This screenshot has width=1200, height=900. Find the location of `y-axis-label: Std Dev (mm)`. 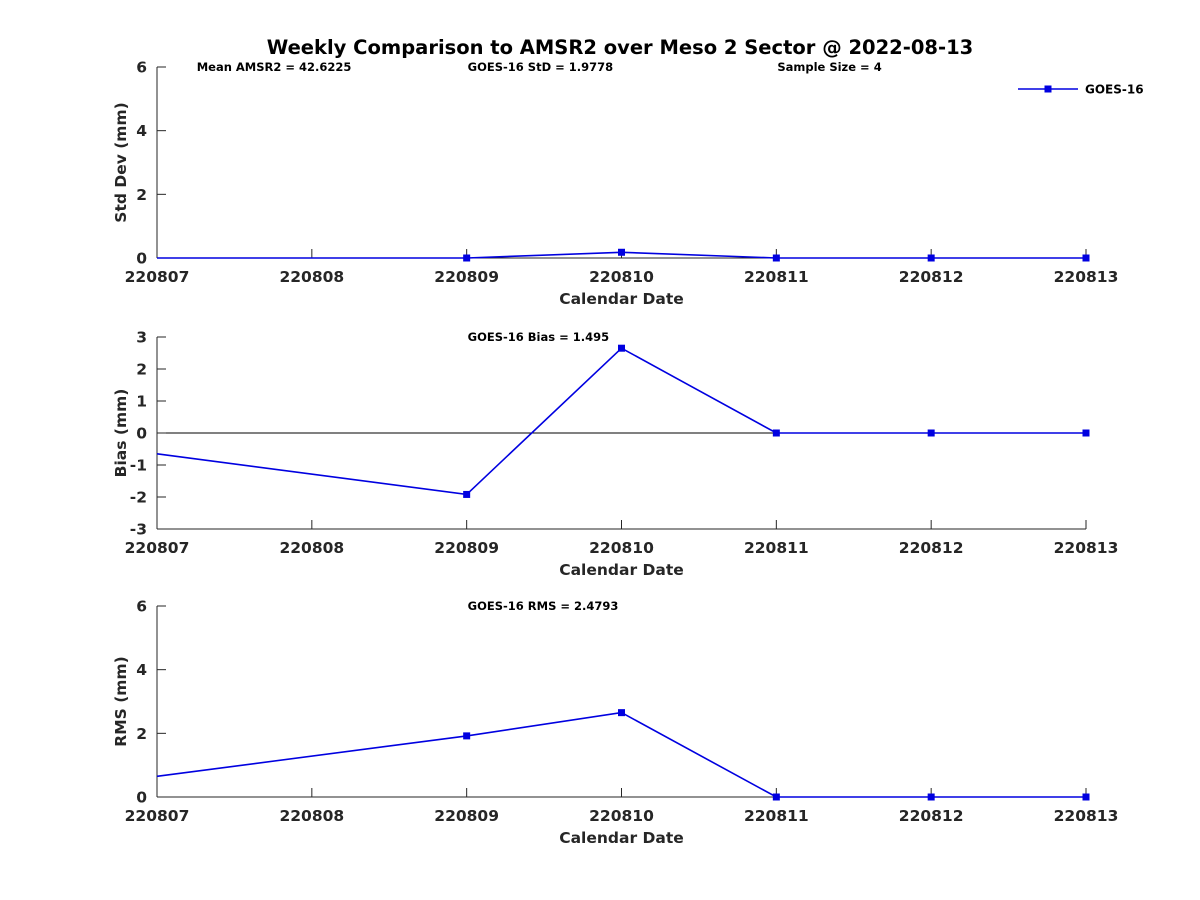

y-axis-label: Std Dev (mm) is located at coordinates (121, 162).